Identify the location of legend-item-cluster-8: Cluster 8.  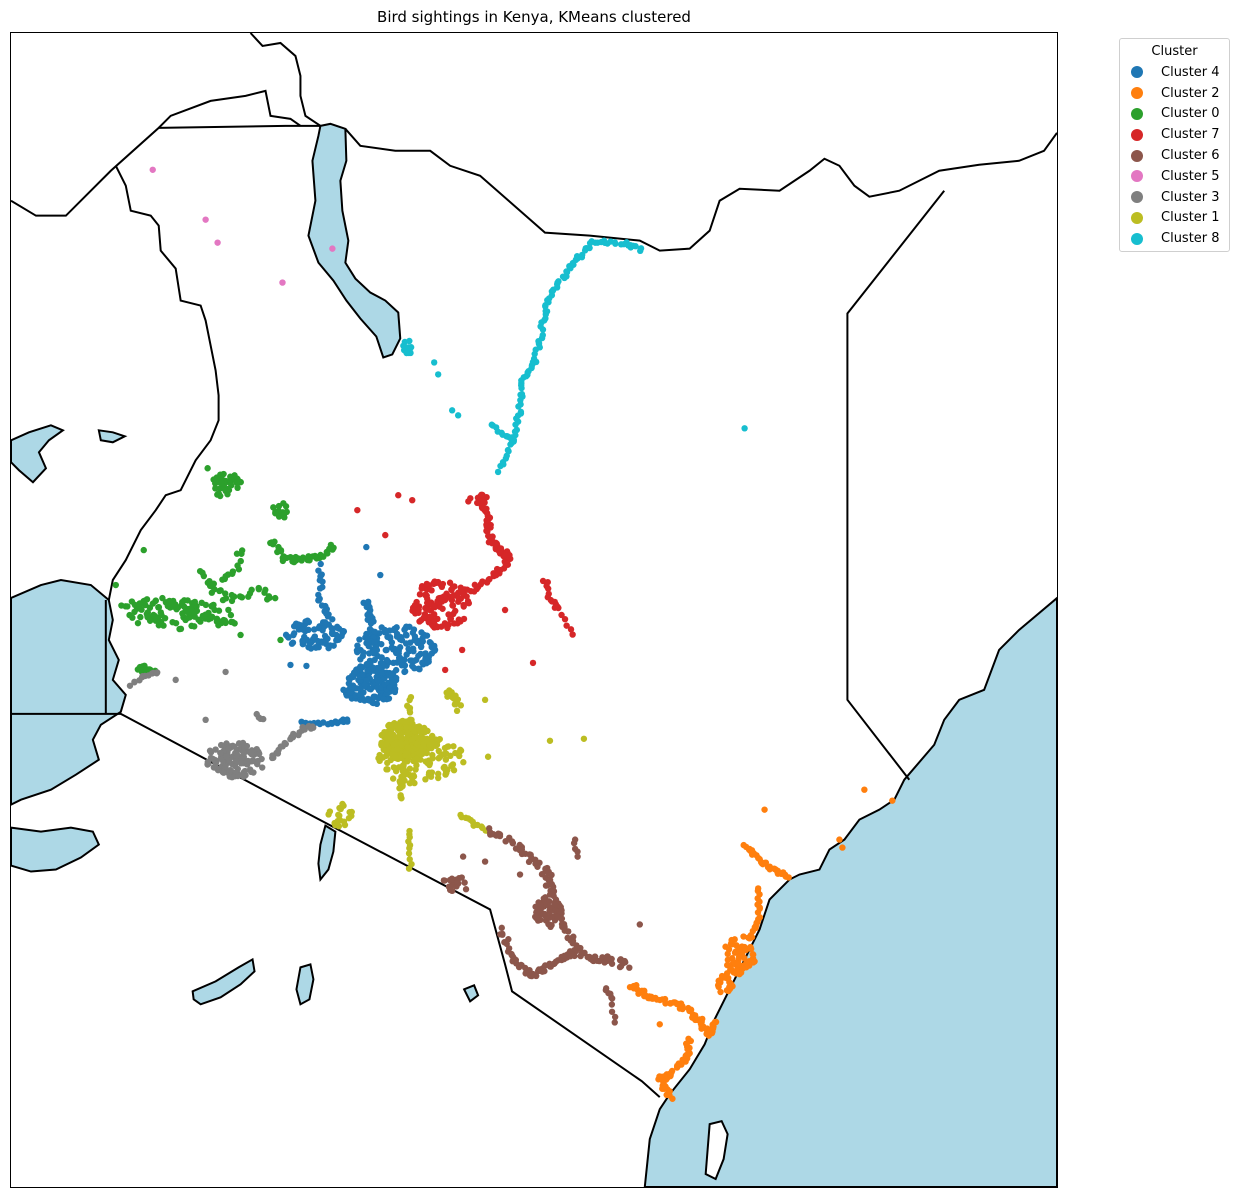
(1174, 238).